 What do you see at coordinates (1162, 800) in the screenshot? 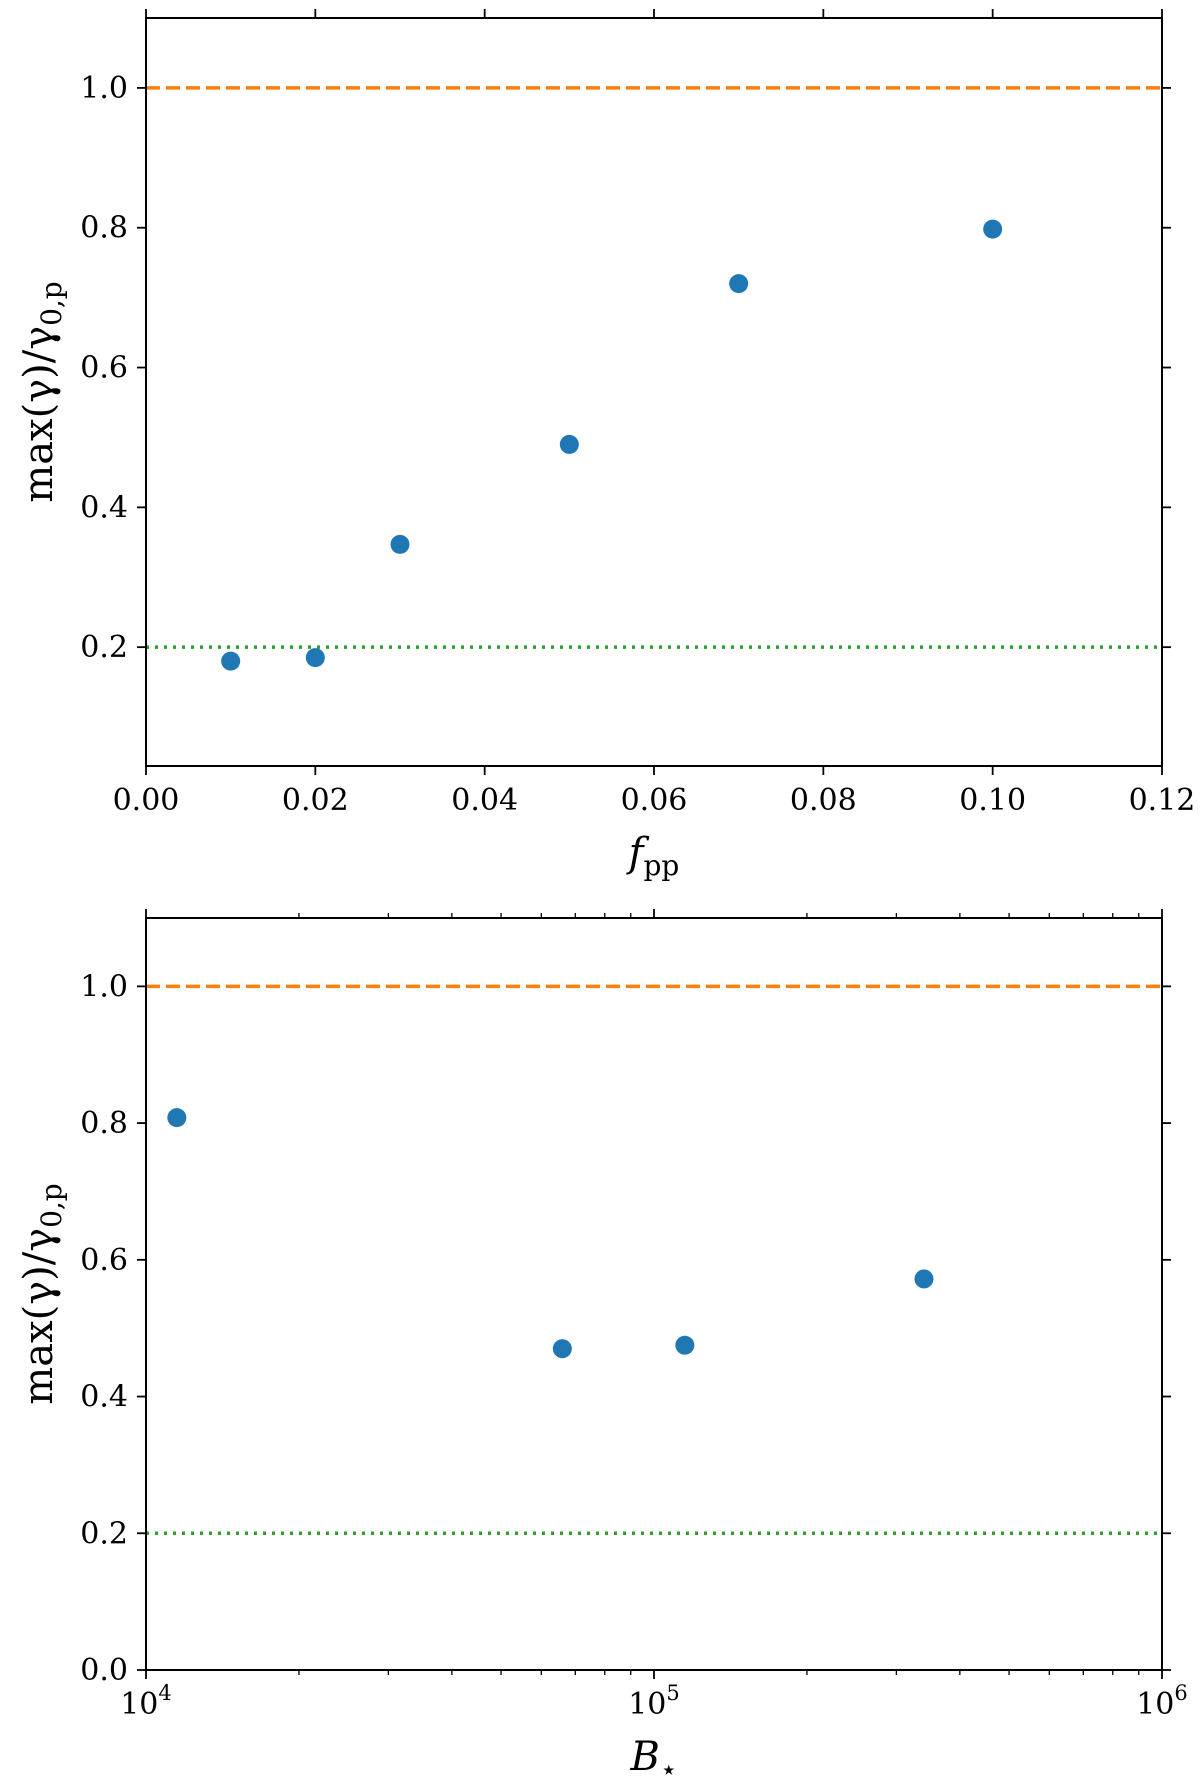
I see `x-tick-label: 0.12` at bounding box center [1162, 800].